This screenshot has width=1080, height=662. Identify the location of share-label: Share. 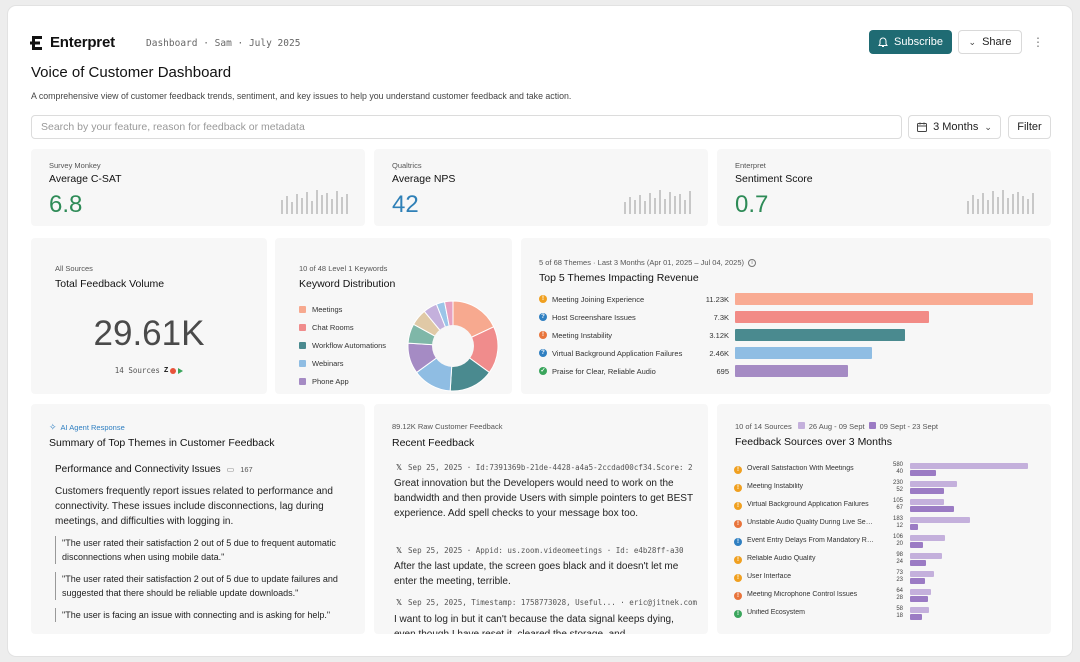
(997, 42).